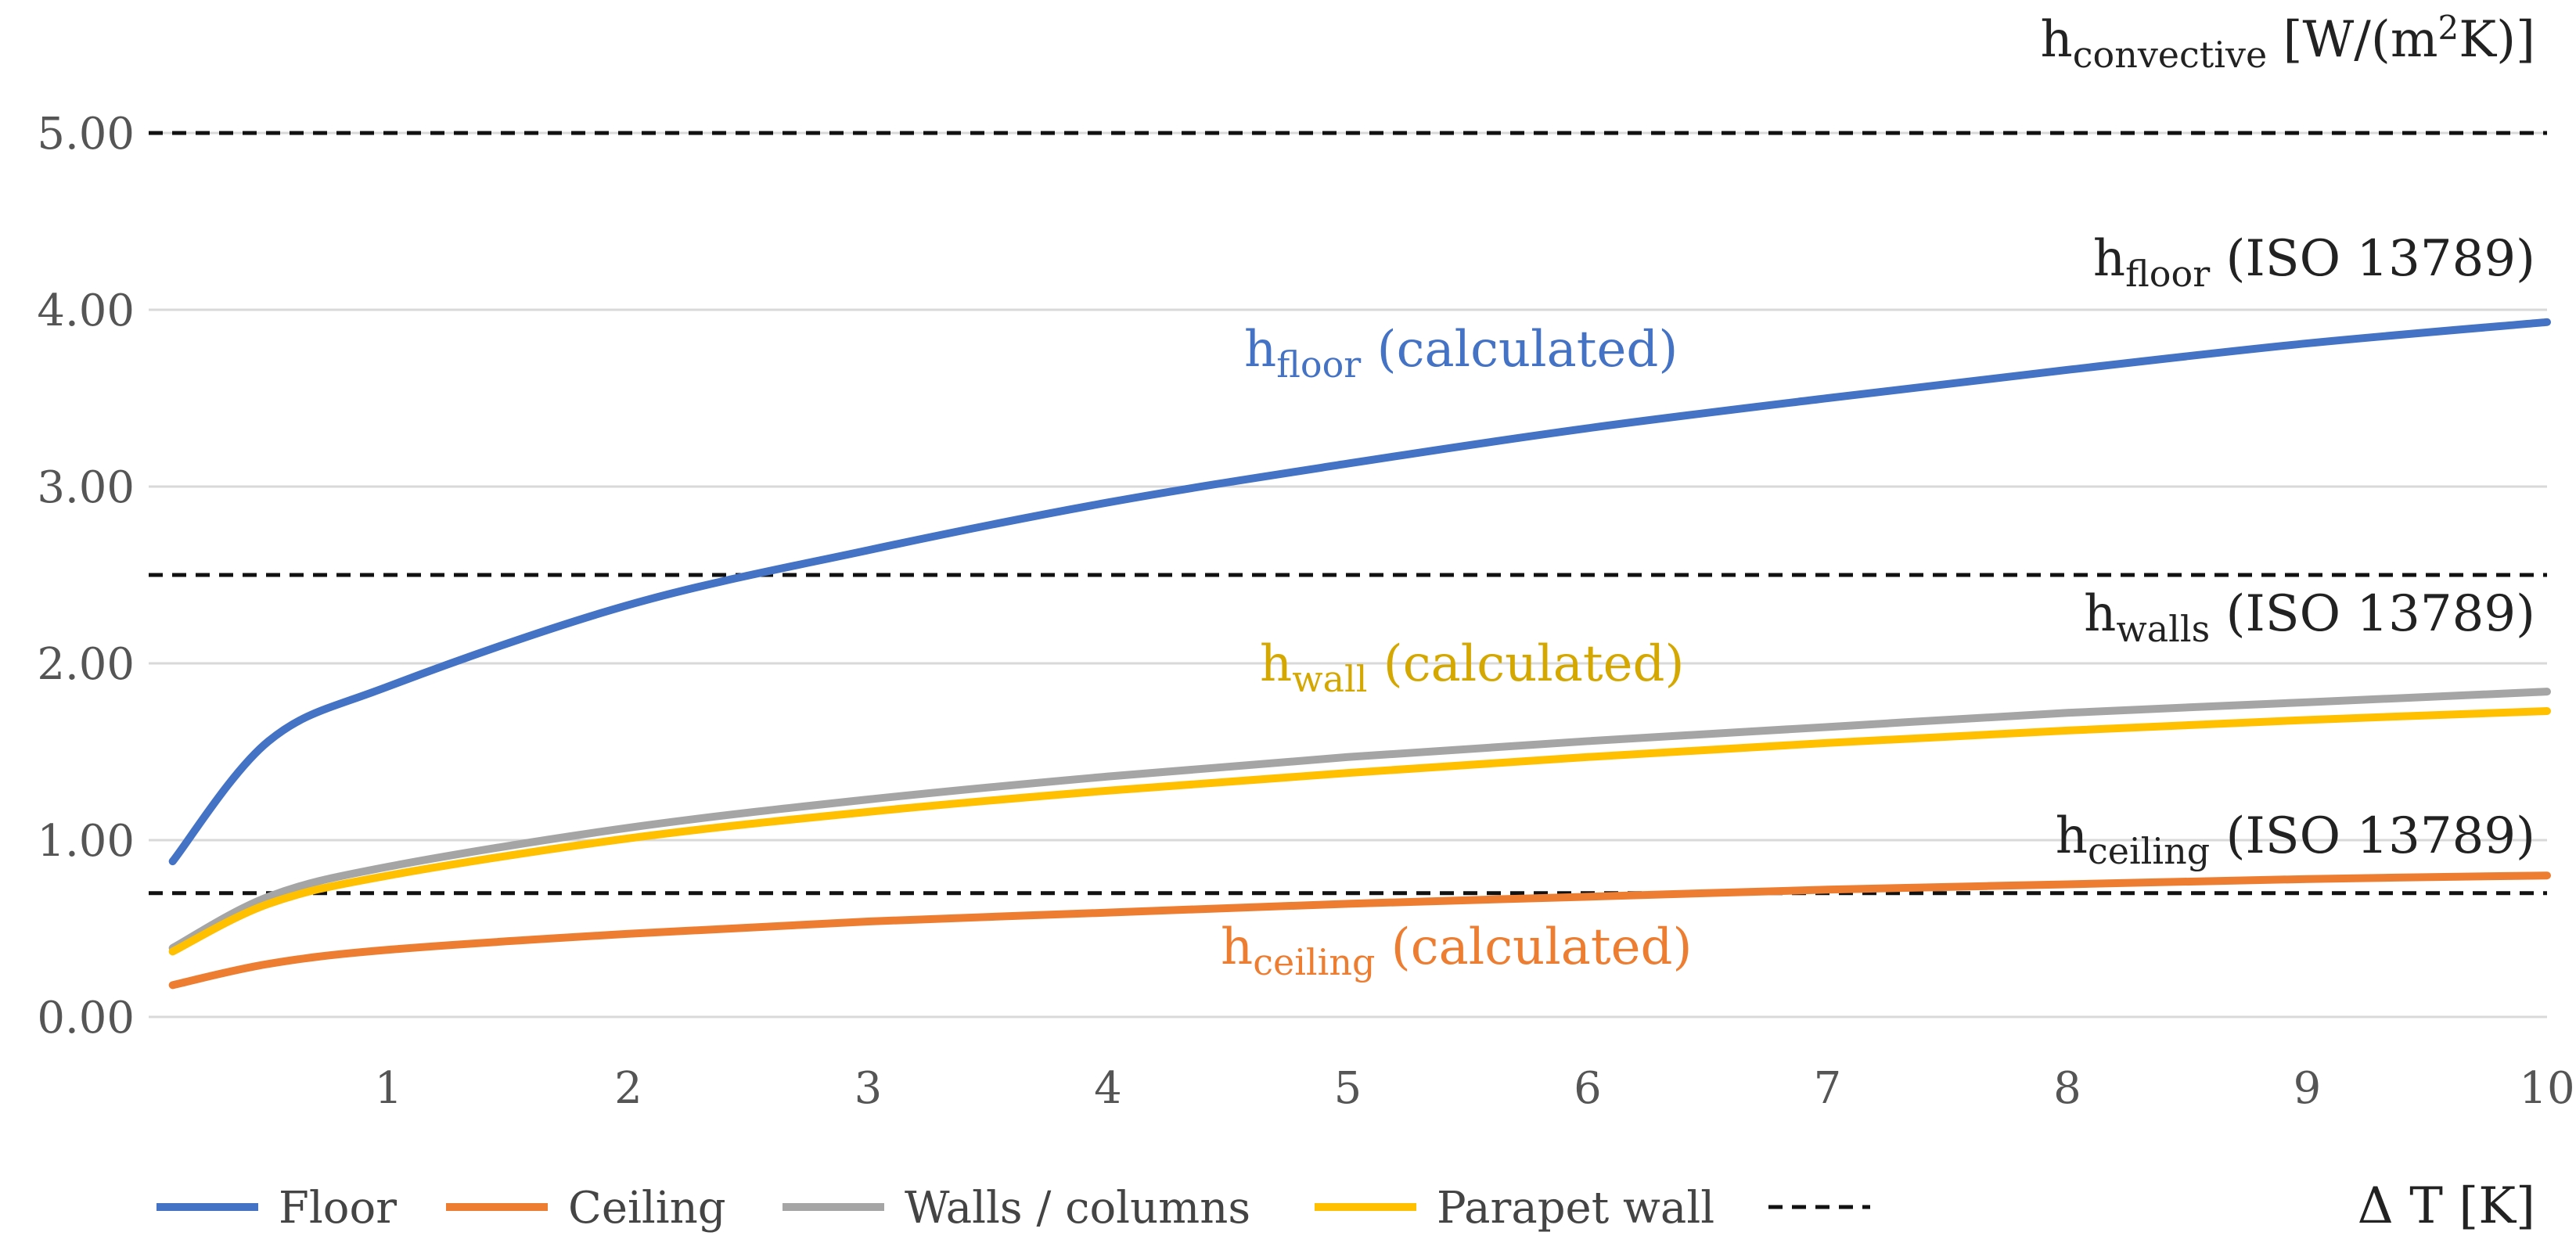 The image size is (2576, 1243). Describe the element at coordinates (2309, 617) in the screenshot. I see `annotation-walls-iso: hwalls (ISO 13789)` at that location.